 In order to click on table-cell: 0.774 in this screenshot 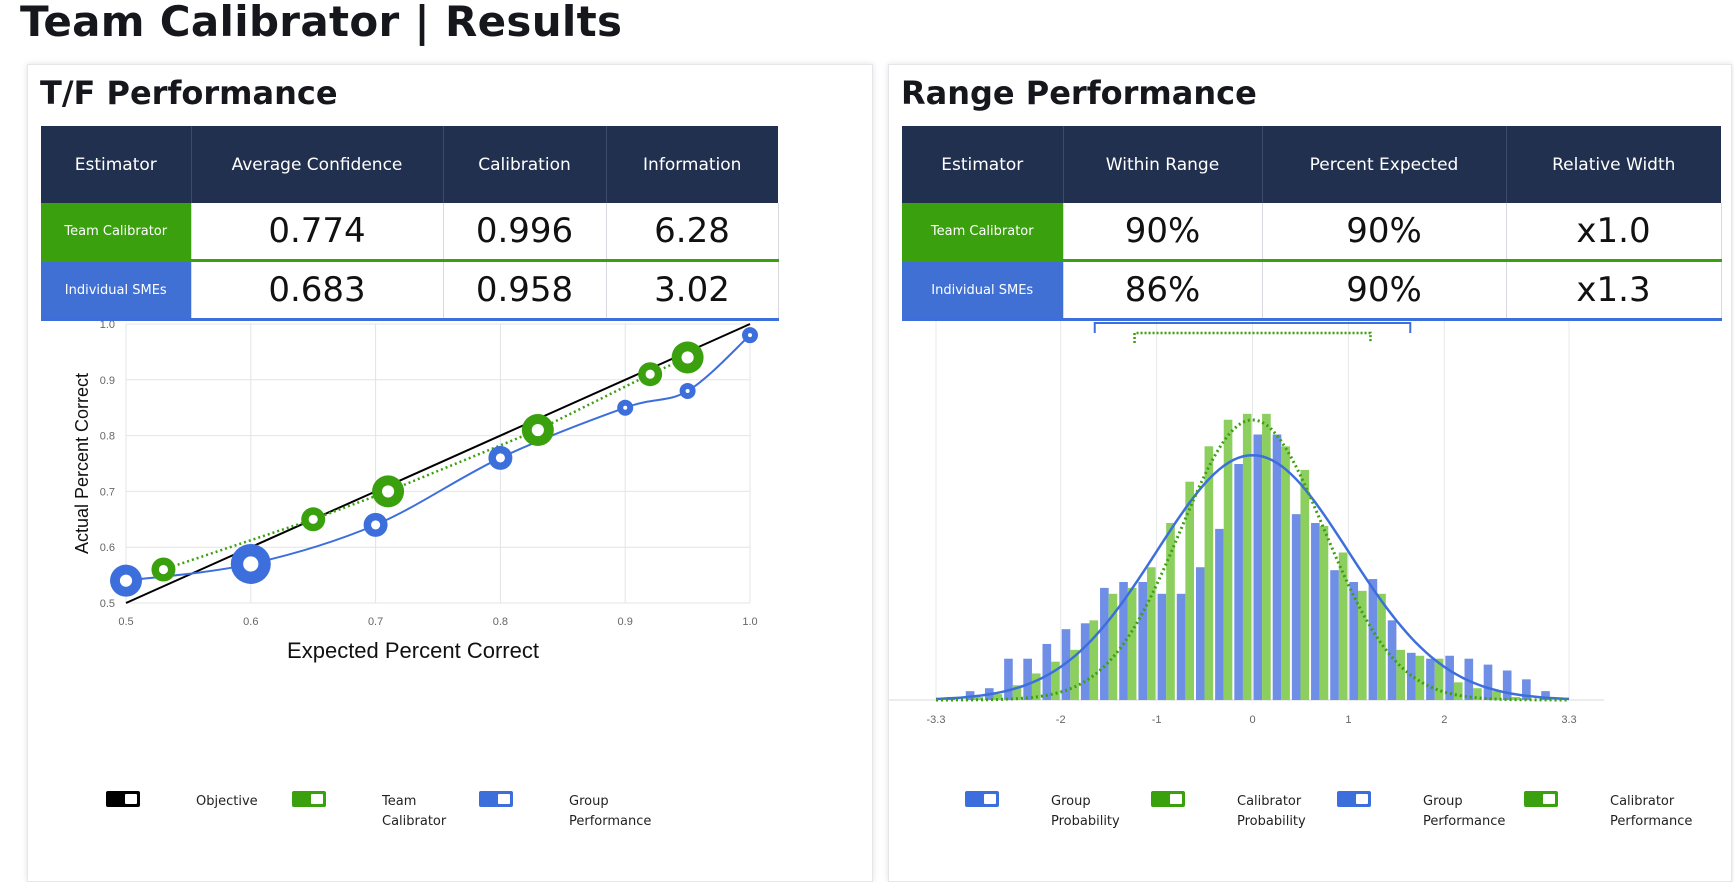, I will do `click(317, 232)`.